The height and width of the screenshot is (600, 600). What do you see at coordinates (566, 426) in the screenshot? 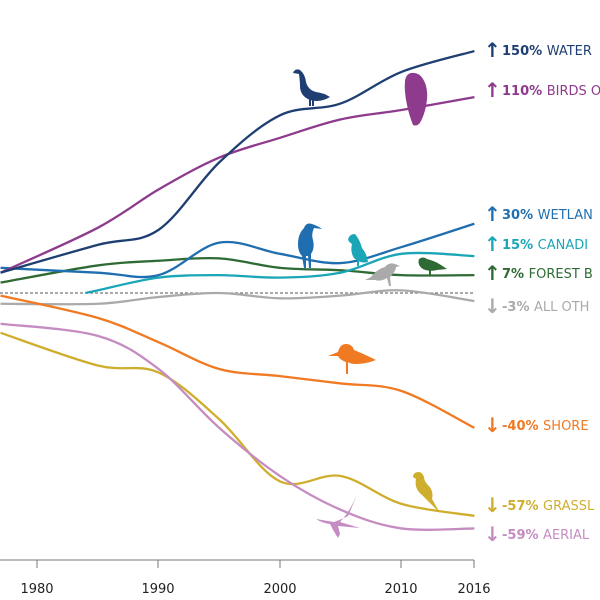
I see `series-name: SHORE` at bounding box center [566, 426].